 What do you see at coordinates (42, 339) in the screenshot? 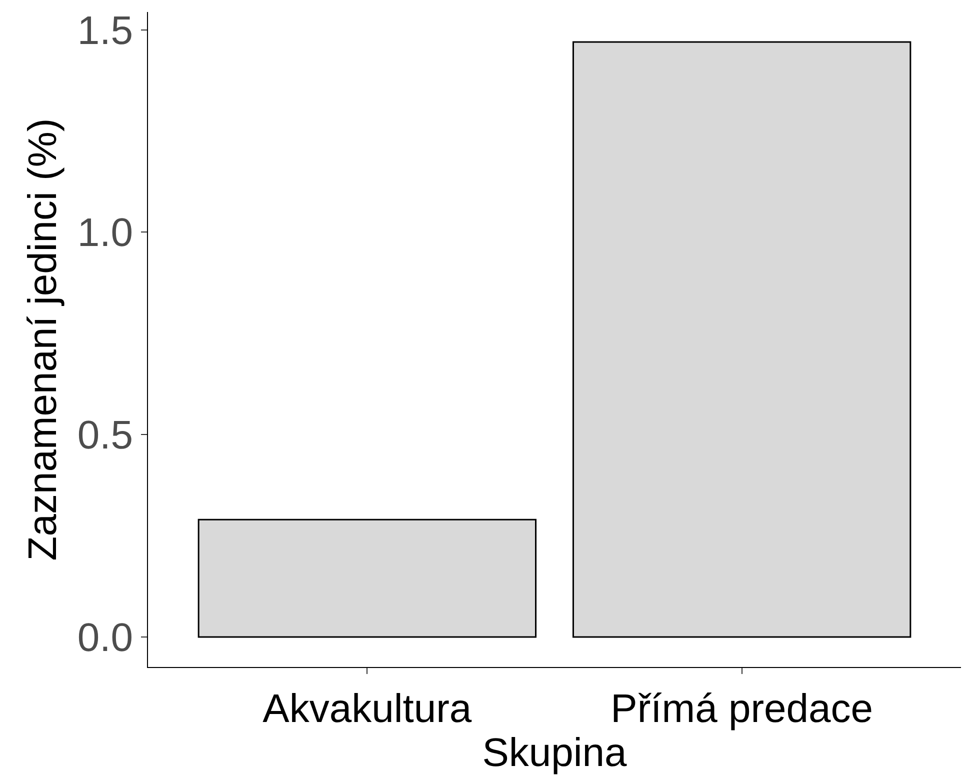
I see `y-axis-title: Zaznamenaní jedinci (%)` at bounding box center [42, 339].